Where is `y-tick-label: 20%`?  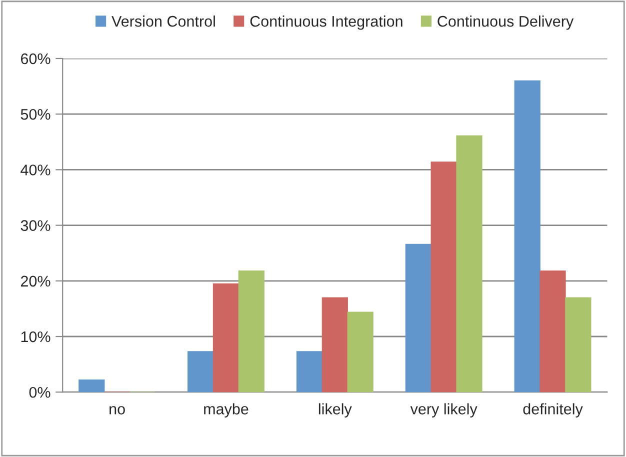 y-tick-label: 20% is located at coordinates (35, 281).